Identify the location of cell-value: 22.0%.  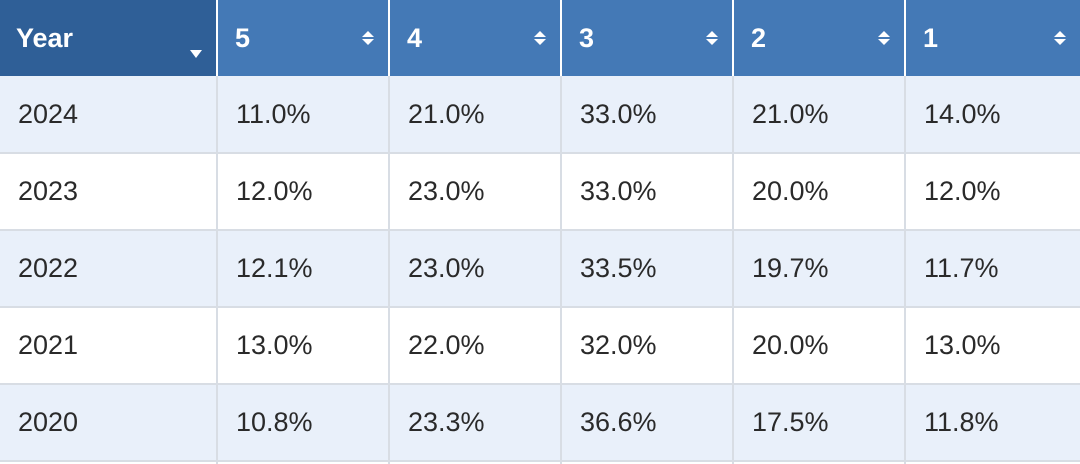
(475, 346).